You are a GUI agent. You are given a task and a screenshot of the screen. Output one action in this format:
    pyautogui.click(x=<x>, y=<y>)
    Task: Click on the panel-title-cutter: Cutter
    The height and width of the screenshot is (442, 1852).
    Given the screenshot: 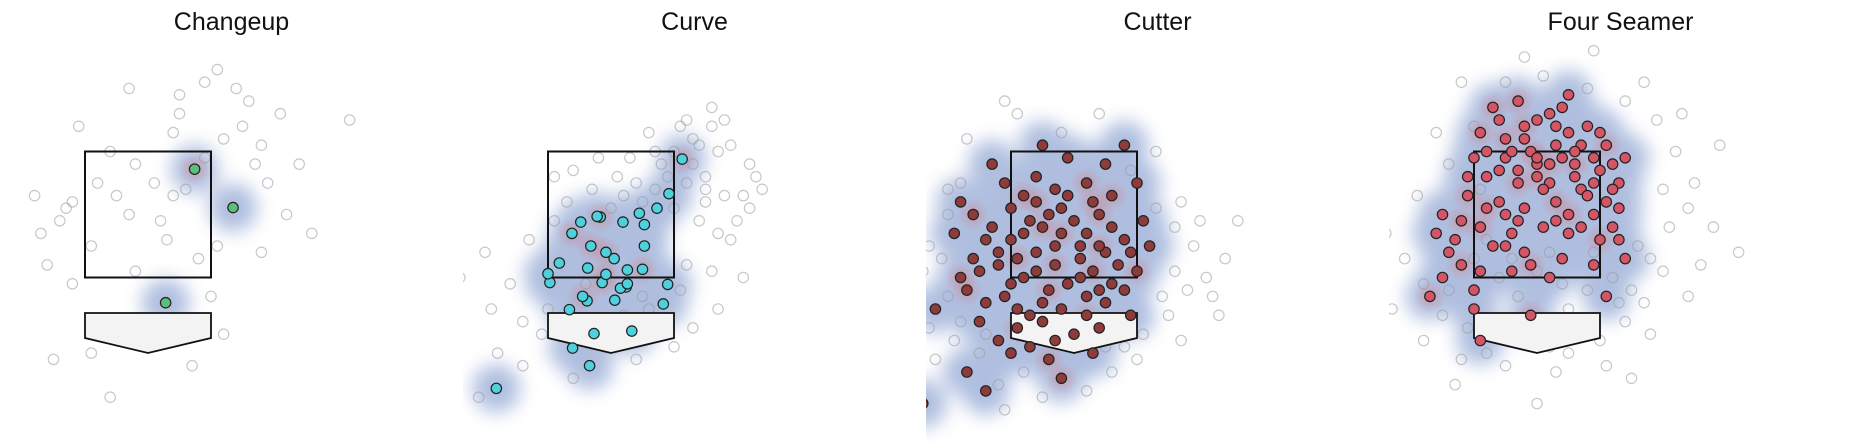 What is the action you would take?
    pyautogui.click(x=1157, y=22)
    